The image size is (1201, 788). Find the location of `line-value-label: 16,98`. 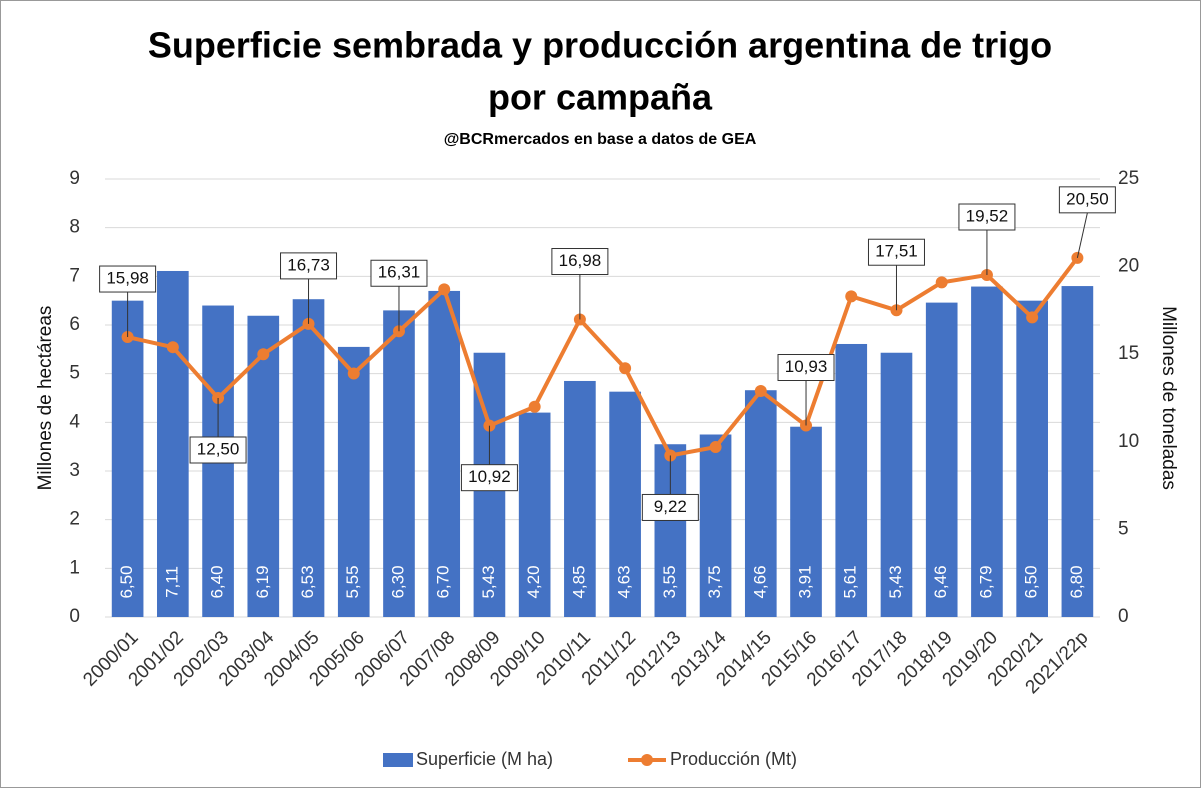

line-value-label: 16,98 is located at coordinates (580, 260).